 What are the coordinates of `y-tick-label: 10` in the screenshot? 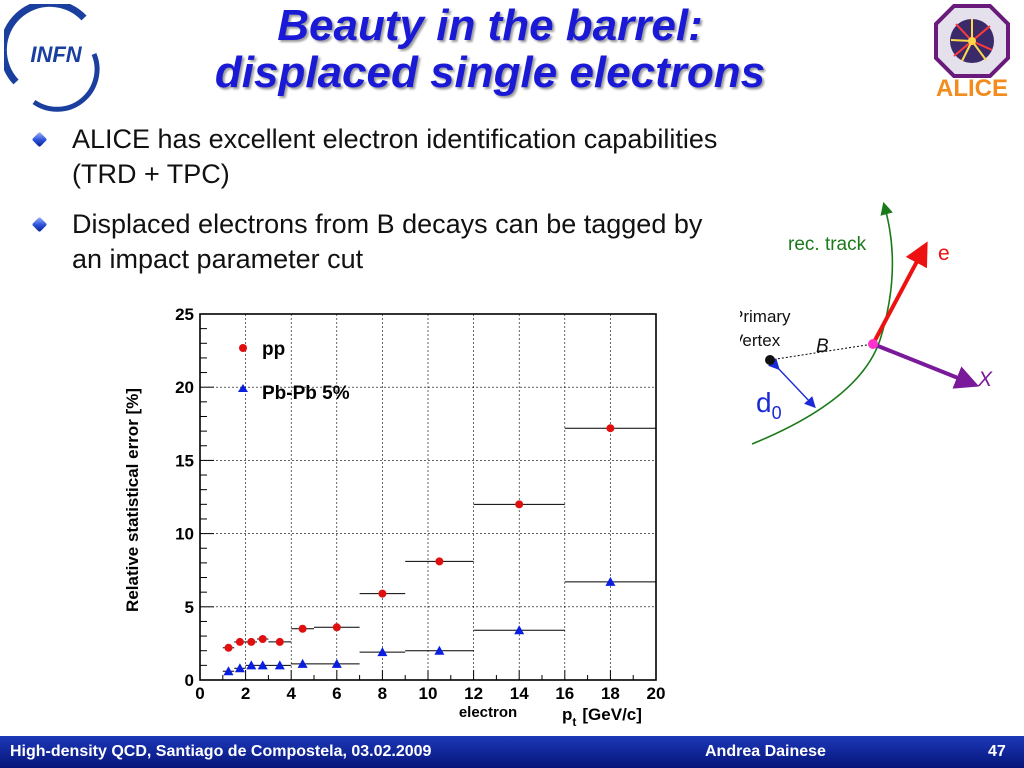 It's located at (184, 534).